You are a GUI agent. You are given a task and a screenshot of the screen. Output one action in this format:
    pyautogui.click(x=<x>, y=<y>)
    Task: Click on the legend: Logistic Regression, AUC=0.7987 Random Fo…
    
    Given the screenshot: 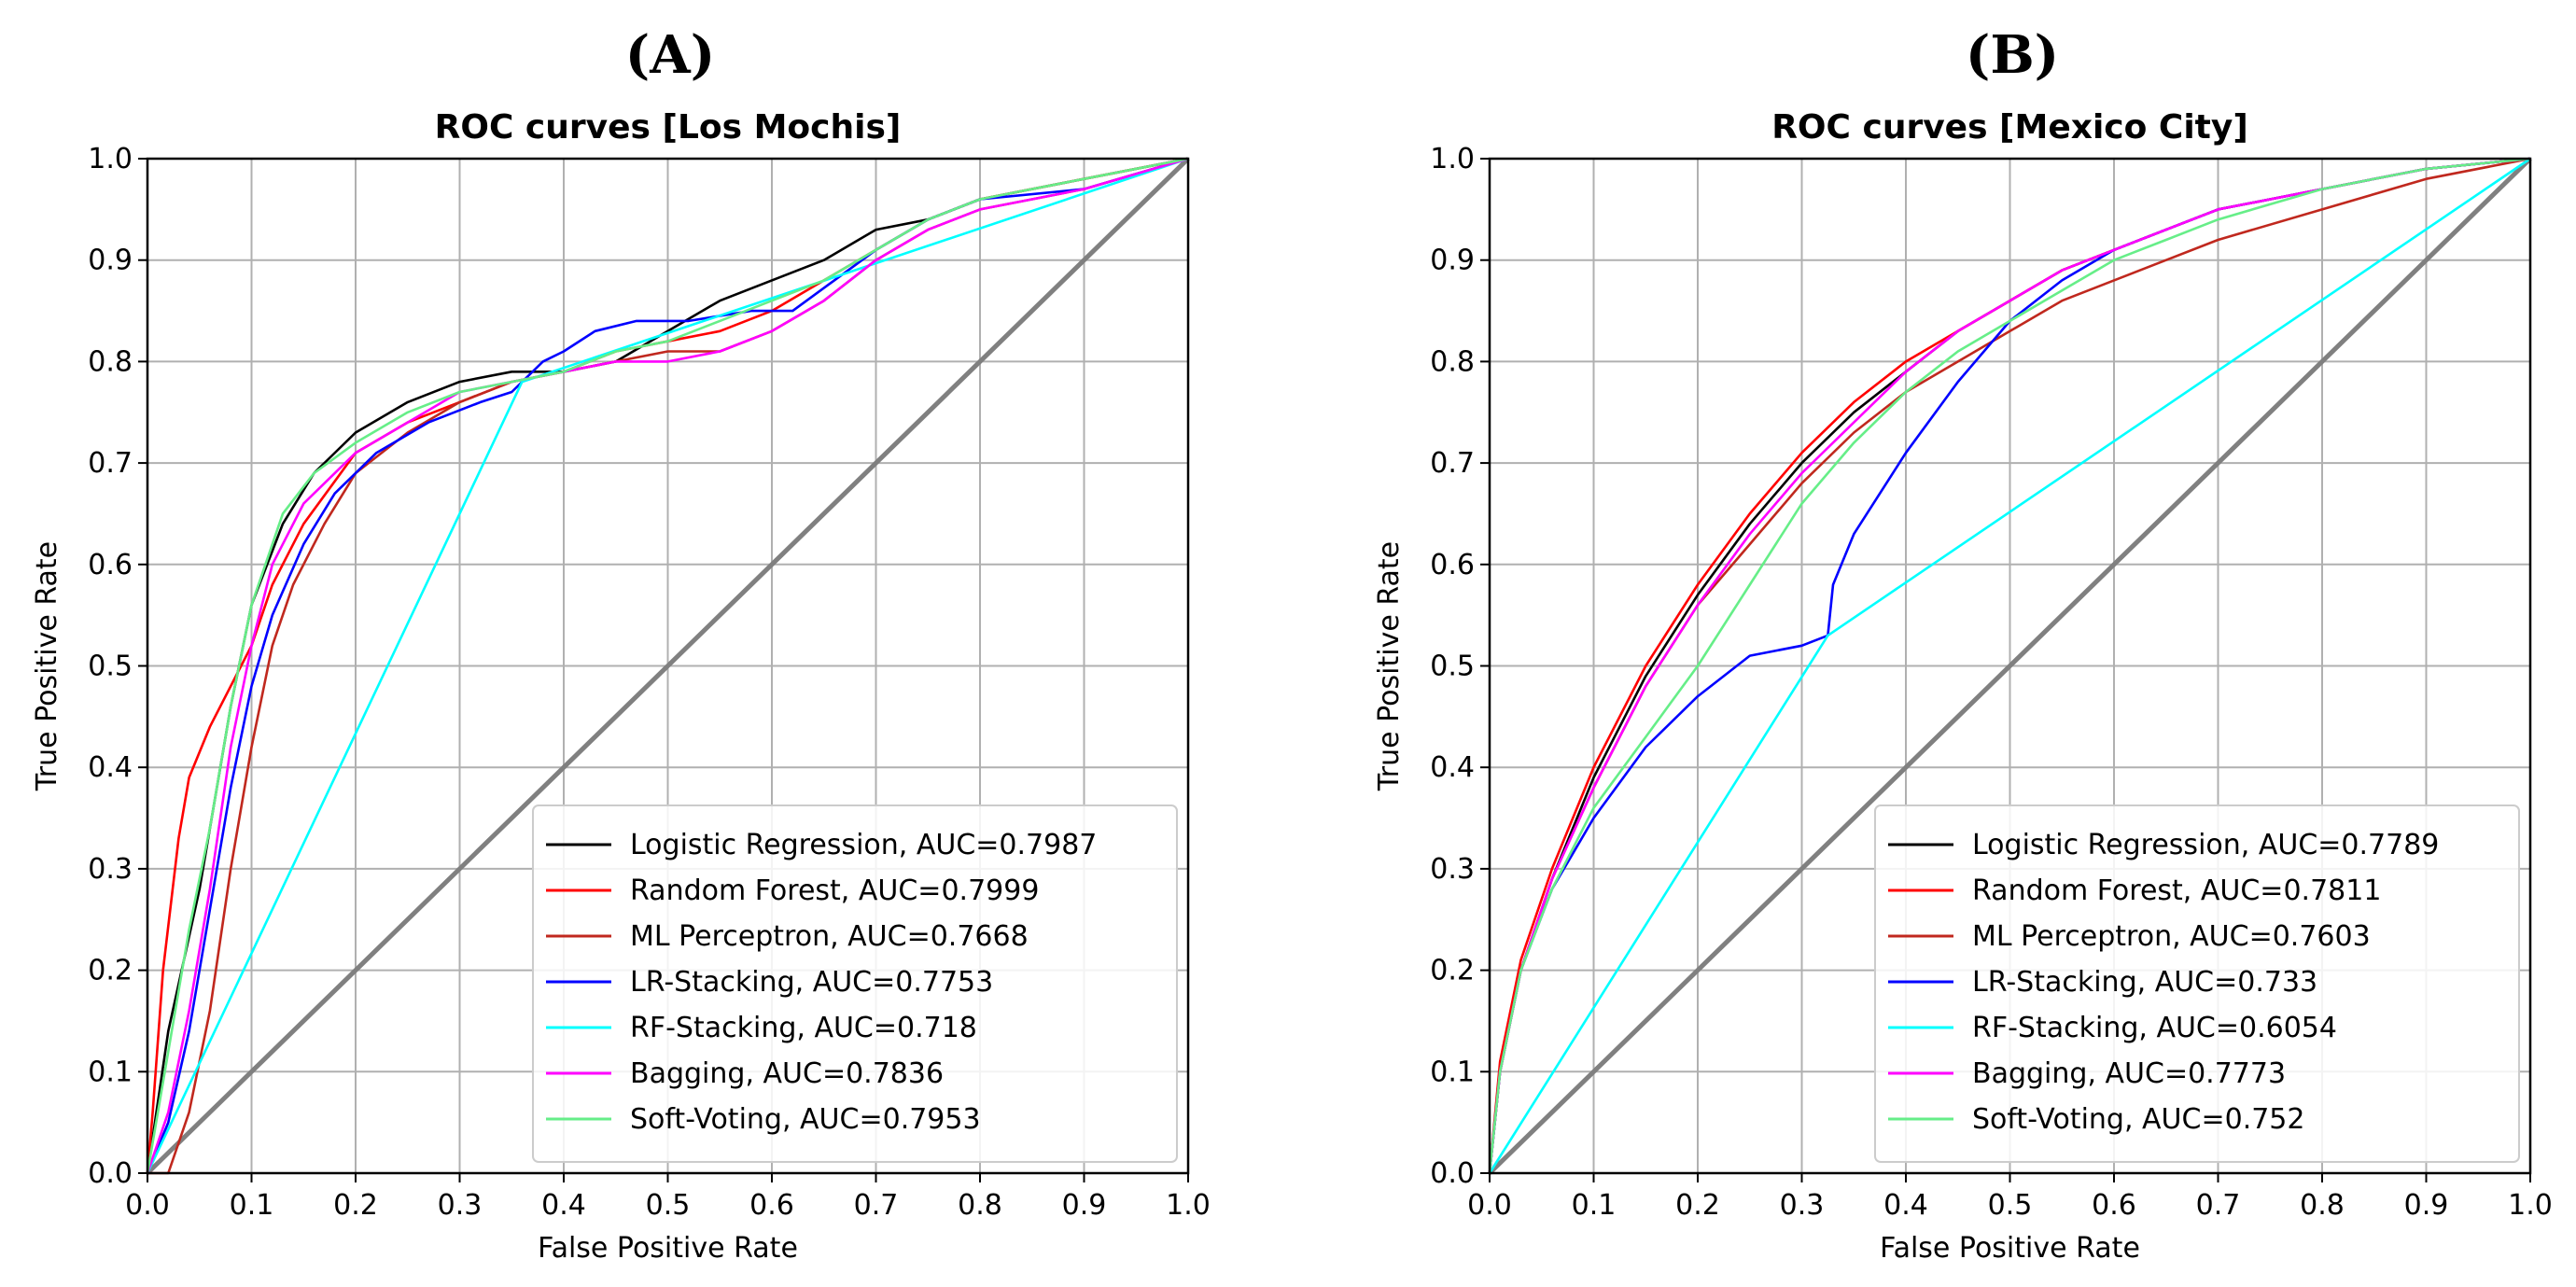 What is the action you would take?
    pyautogui.click(x=855, y=983)
    